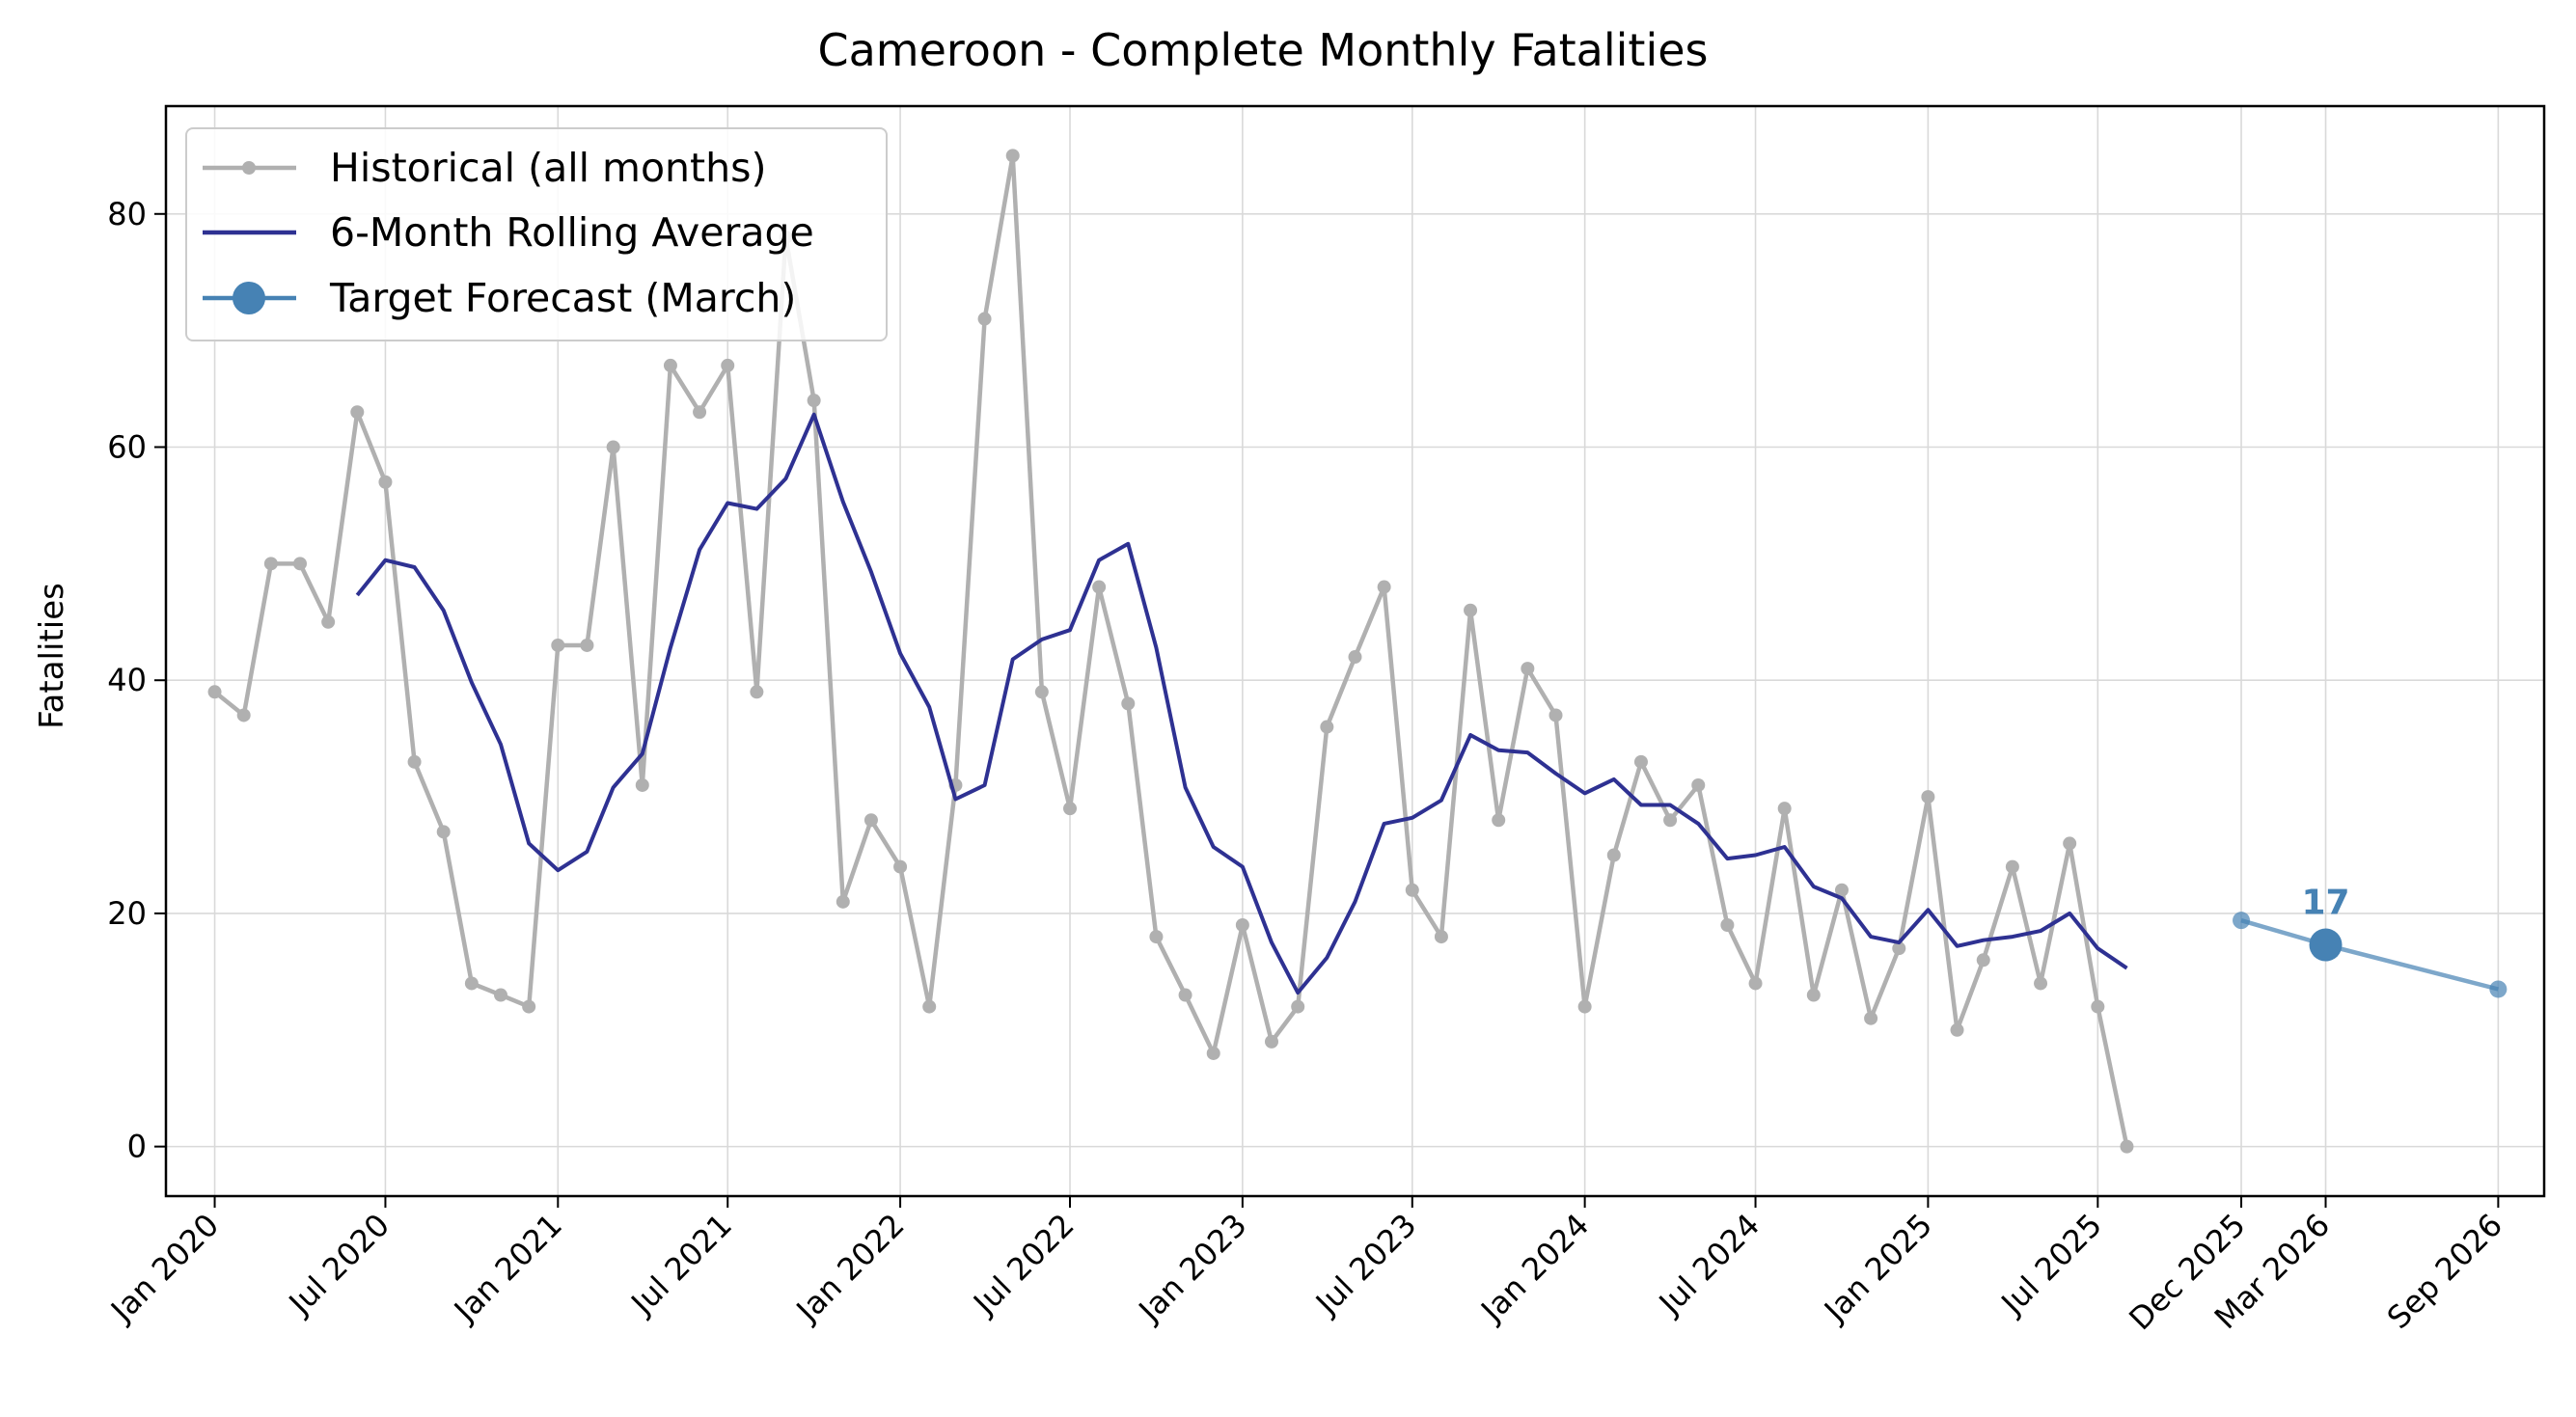  Describe the element at coordinates (548, 168) in the screenshot. I see `legend-historical-label: Historical (all months)` at that location.